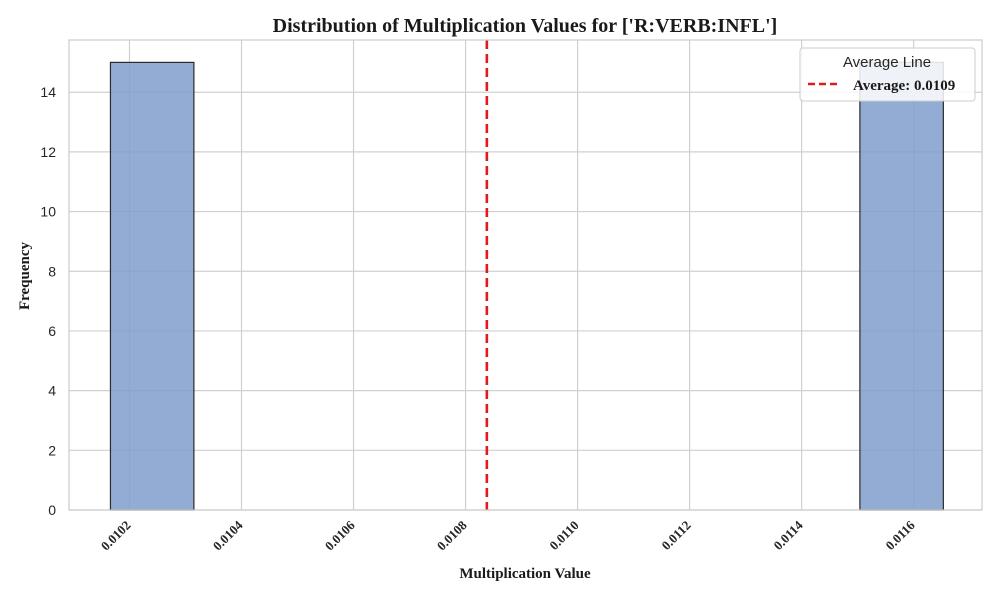 The image size is (1000, 600). I want to click on x-tick-label: 0.0104, so click(228, 535).